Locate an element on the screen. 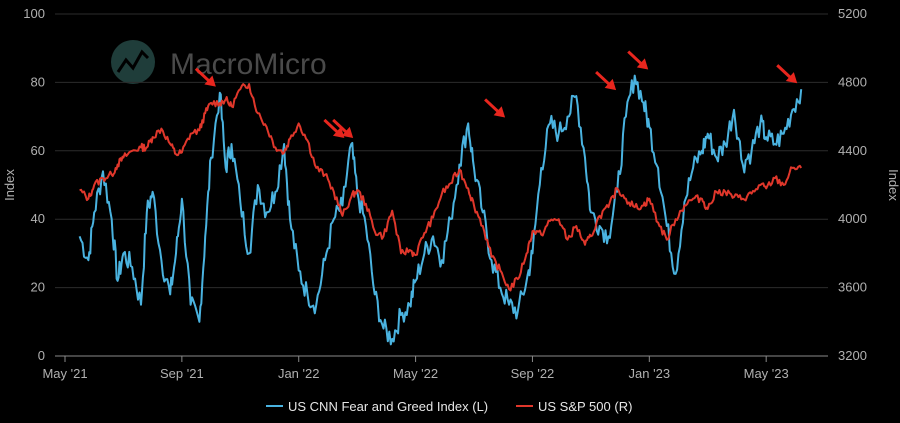  y-left-axis-title: Index is located at coordinates (9, 185).